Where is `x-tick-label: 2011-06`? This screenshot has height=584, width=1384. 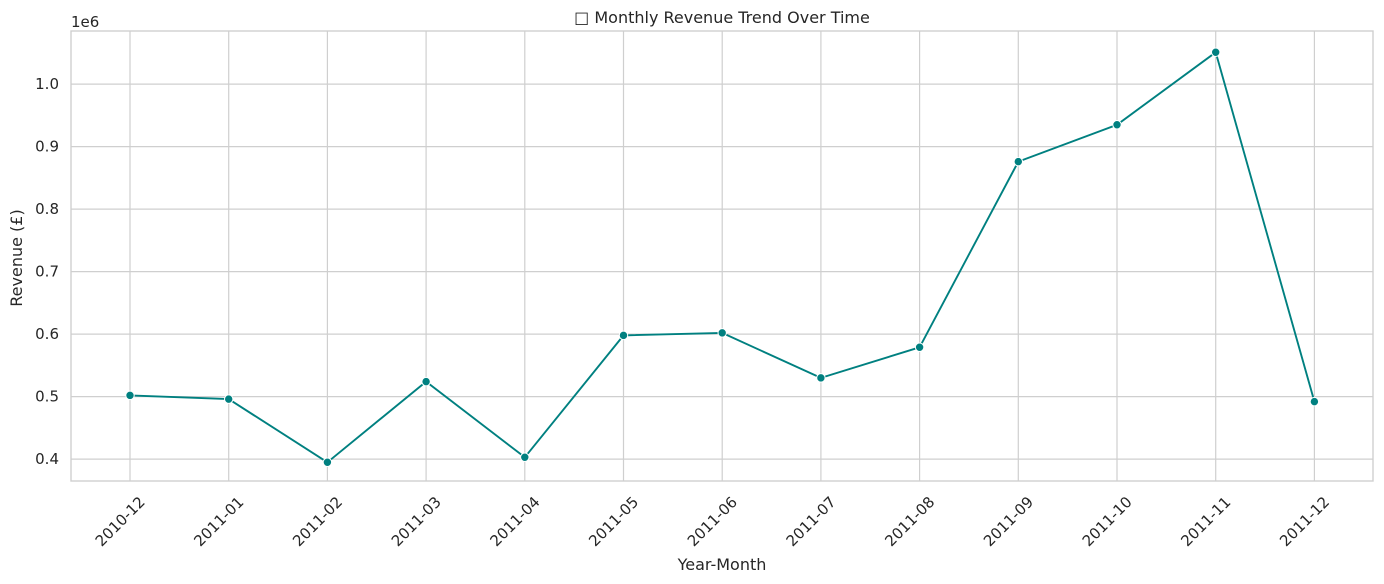
x-tick-label: 2011-06 is located at coordinates (712, 521).